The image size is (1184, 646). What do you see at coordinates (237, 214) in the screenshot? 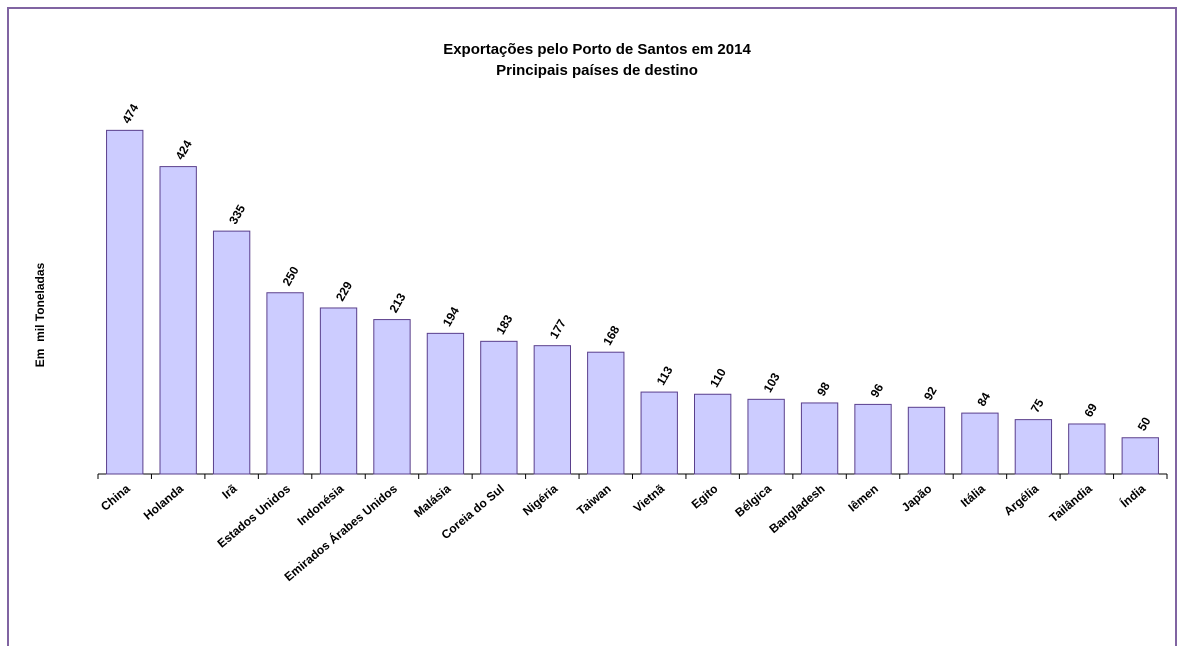
I see `data-label: 335` at bounding box center [237, 214].